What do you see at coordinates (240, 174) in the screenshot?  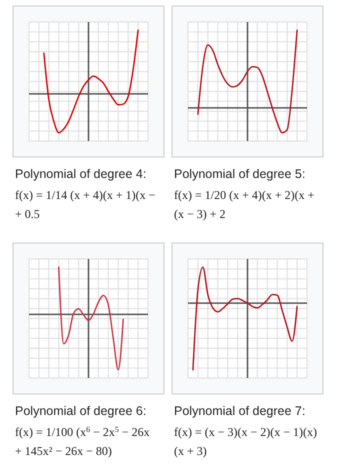 I see `text: Polynomial of degree 5:` at bounding box center [240, 174].